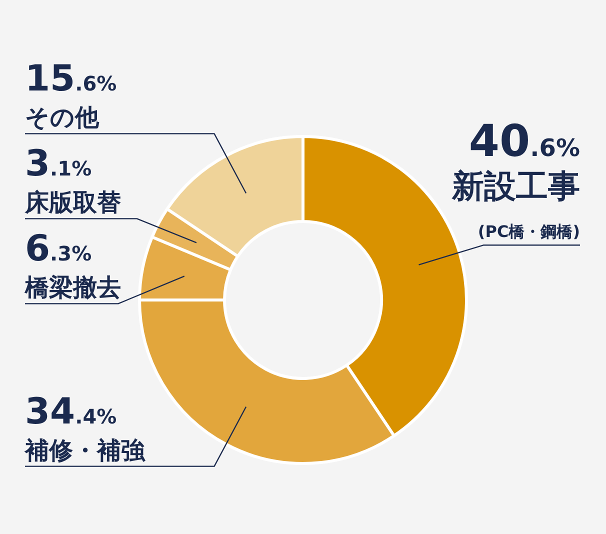  What do you see at coordinates (85, 450) in the screenshot?
I see `slice-label: 補修・補強` at bounding box center [85, 450].